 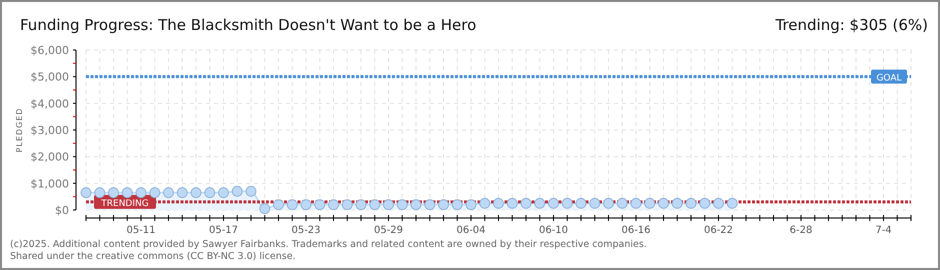 I want to click on text: Shared under the creative commons (CC BY-NC 3.0) license., so click(x=153, y=256).